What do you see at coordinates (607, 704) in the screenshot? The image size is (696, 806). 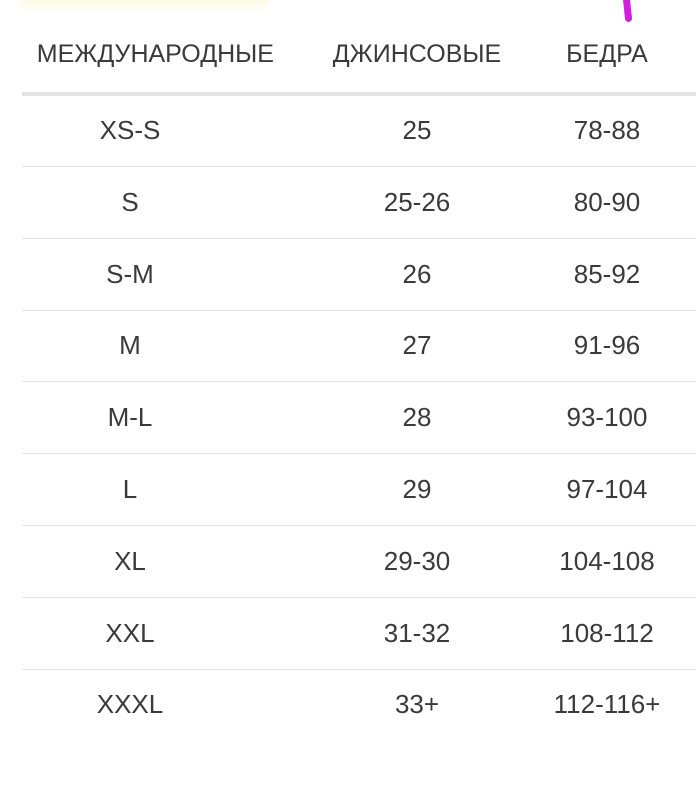 I see `cell-hips: 112-116+` at bounding box center [607, 704].